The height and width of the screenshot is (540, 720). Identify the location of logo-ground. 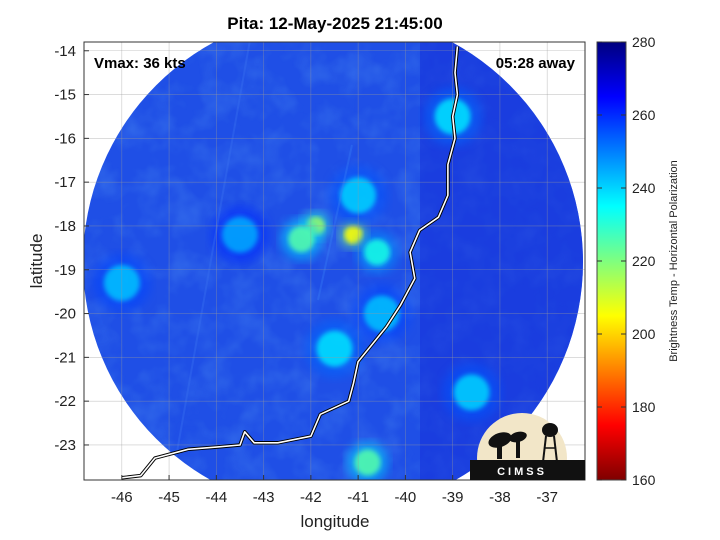
(527, 470).